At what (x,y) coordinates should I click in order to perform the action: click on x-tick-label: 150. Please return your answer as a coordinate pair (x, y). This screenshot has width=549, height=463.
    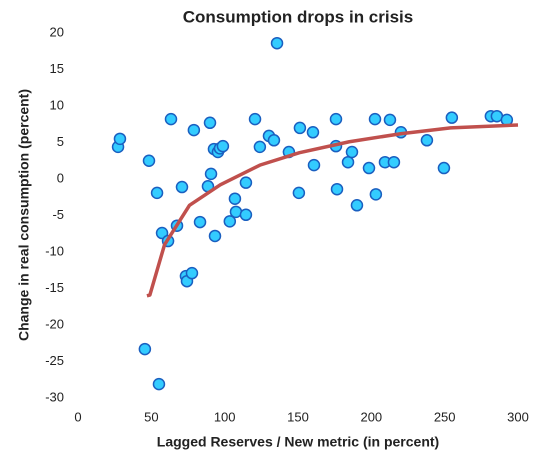
    Looking at the image, I should click on (298, 416).